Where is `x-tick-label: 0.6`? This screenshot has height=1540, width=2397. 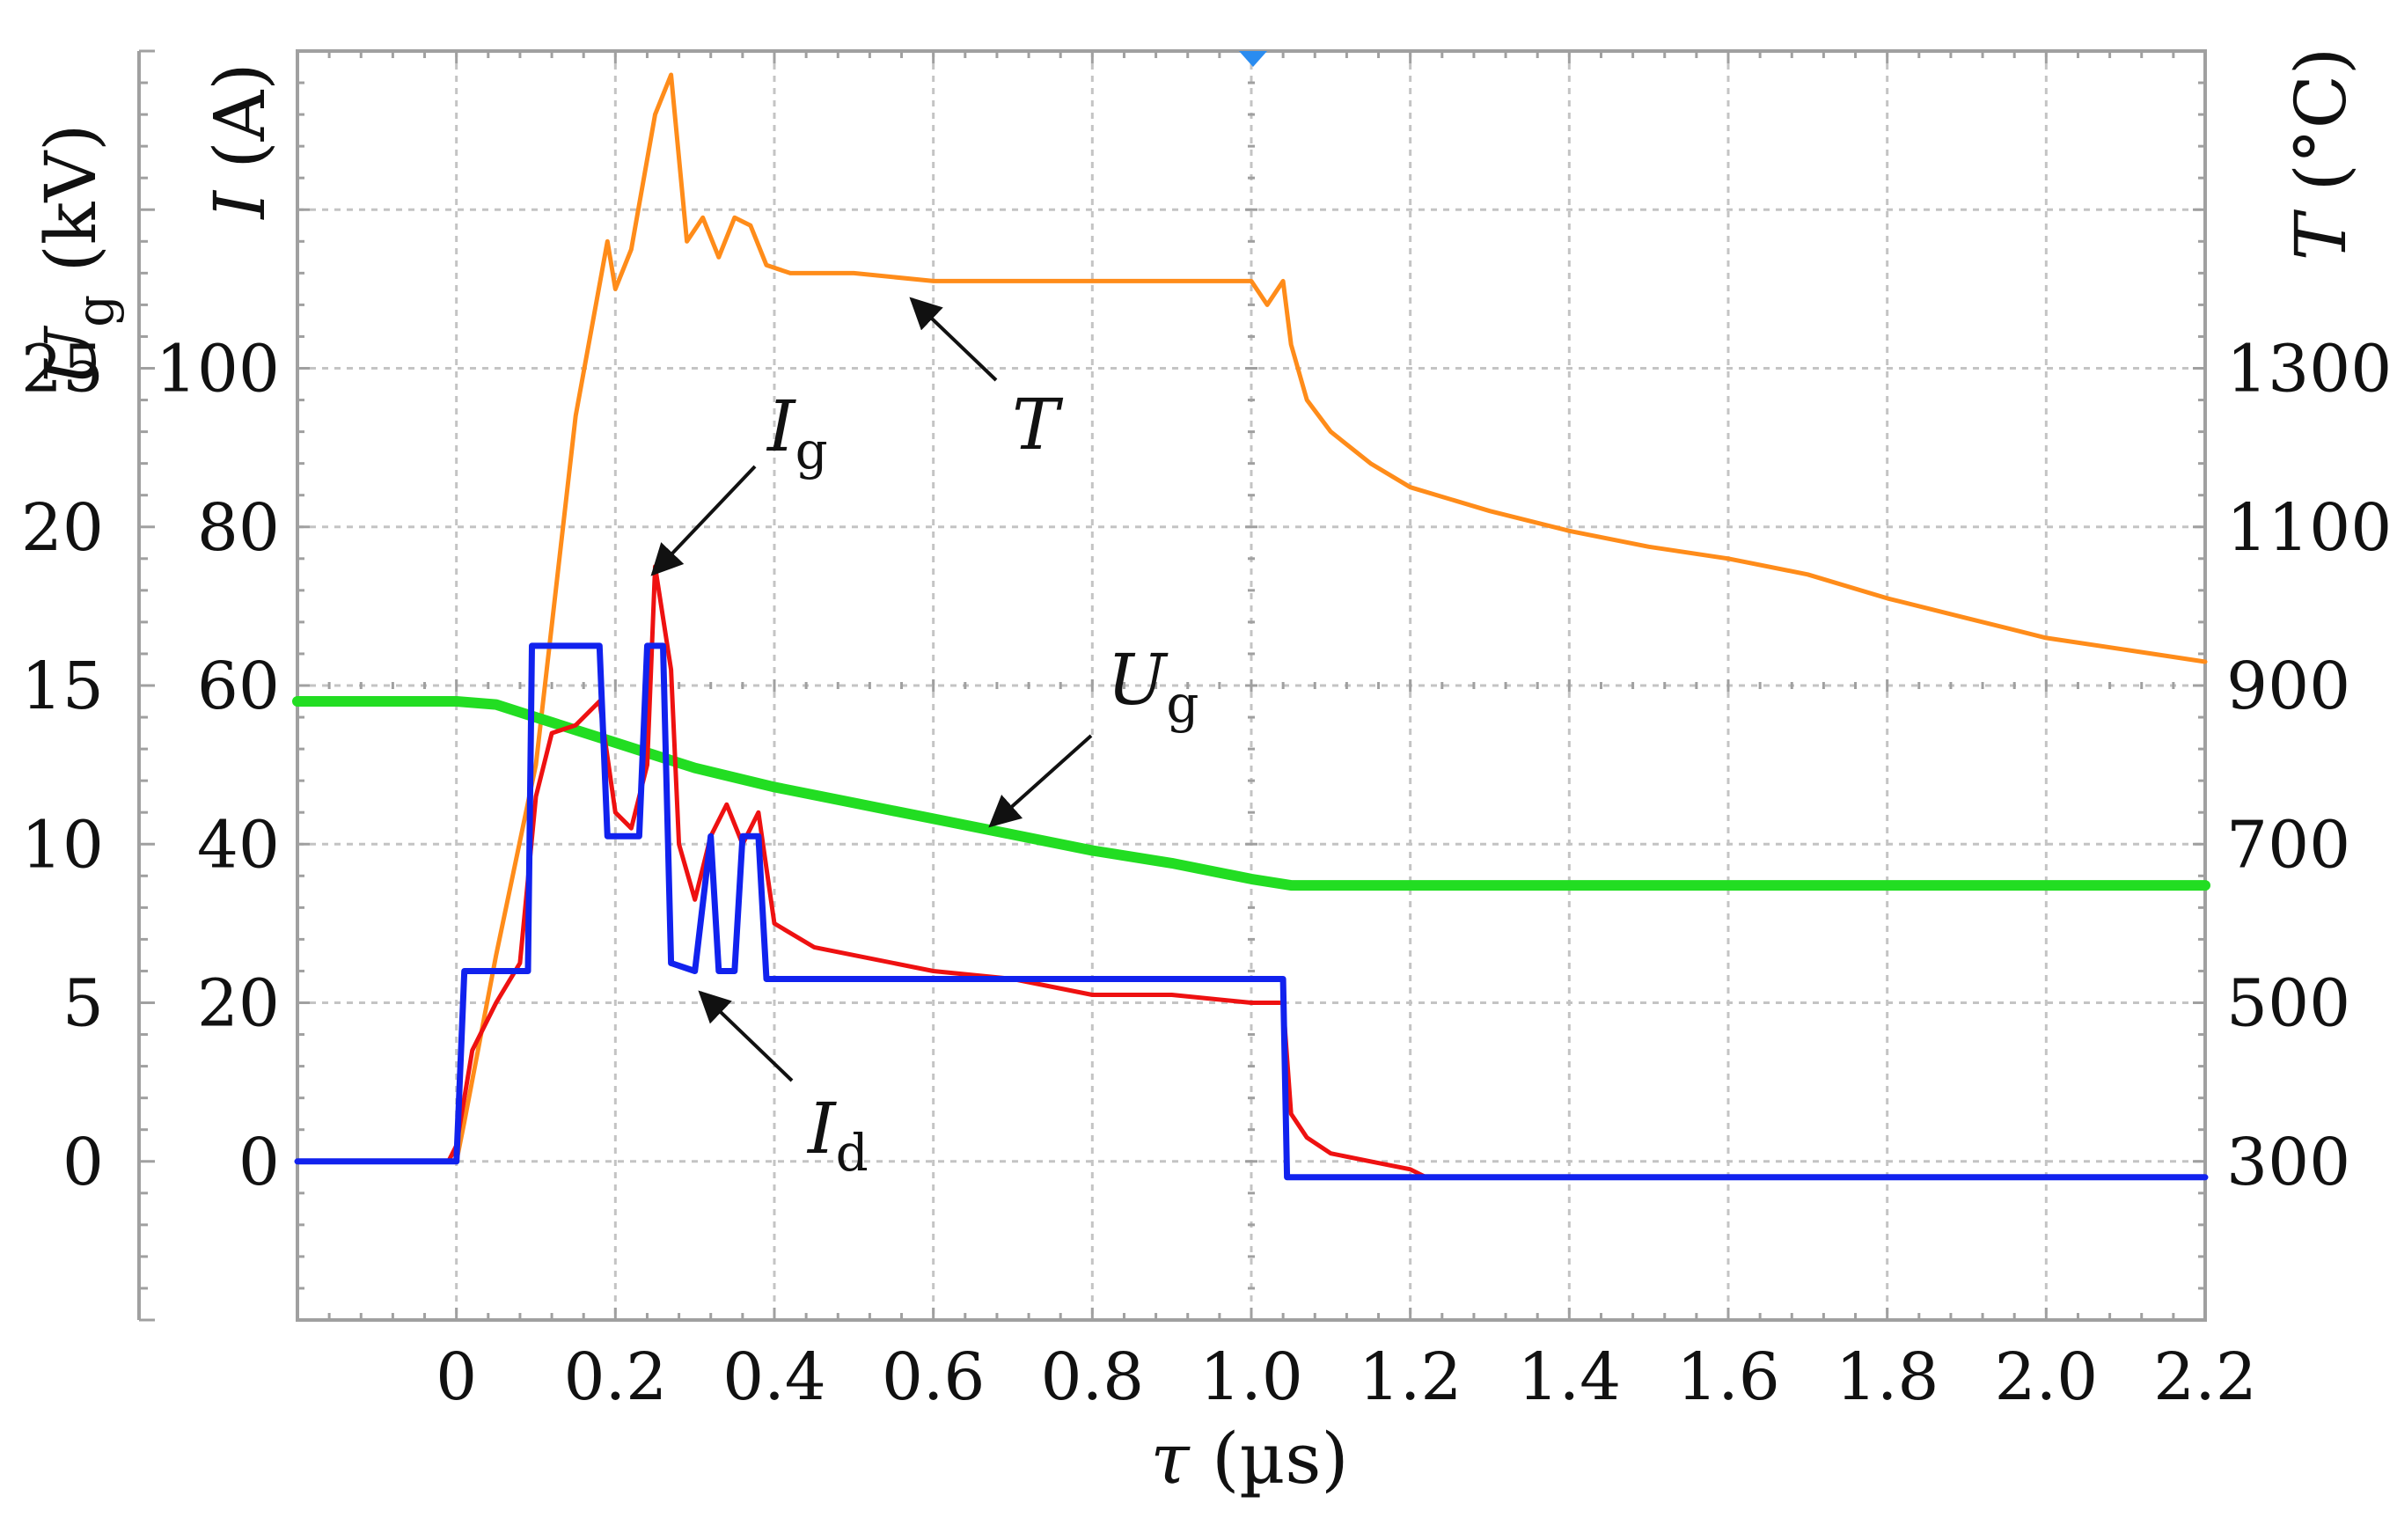 x-tick-label: 0.6 is located at coordinates (934, 1377).